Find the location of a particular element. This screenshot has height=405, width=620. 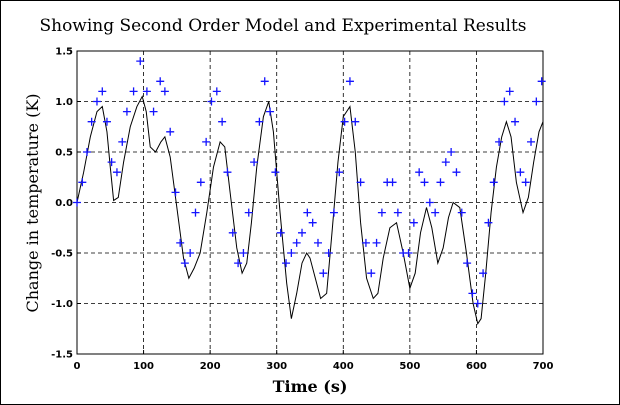

y-axis-label: Change in temperature (K) is located at coordinates (32, 202).